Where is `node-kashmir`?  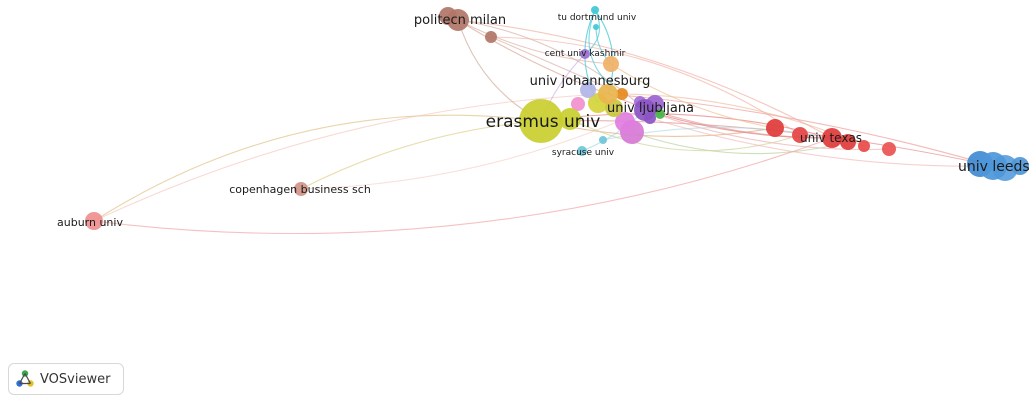
node-kashmir is located at coordinates (585, 54).